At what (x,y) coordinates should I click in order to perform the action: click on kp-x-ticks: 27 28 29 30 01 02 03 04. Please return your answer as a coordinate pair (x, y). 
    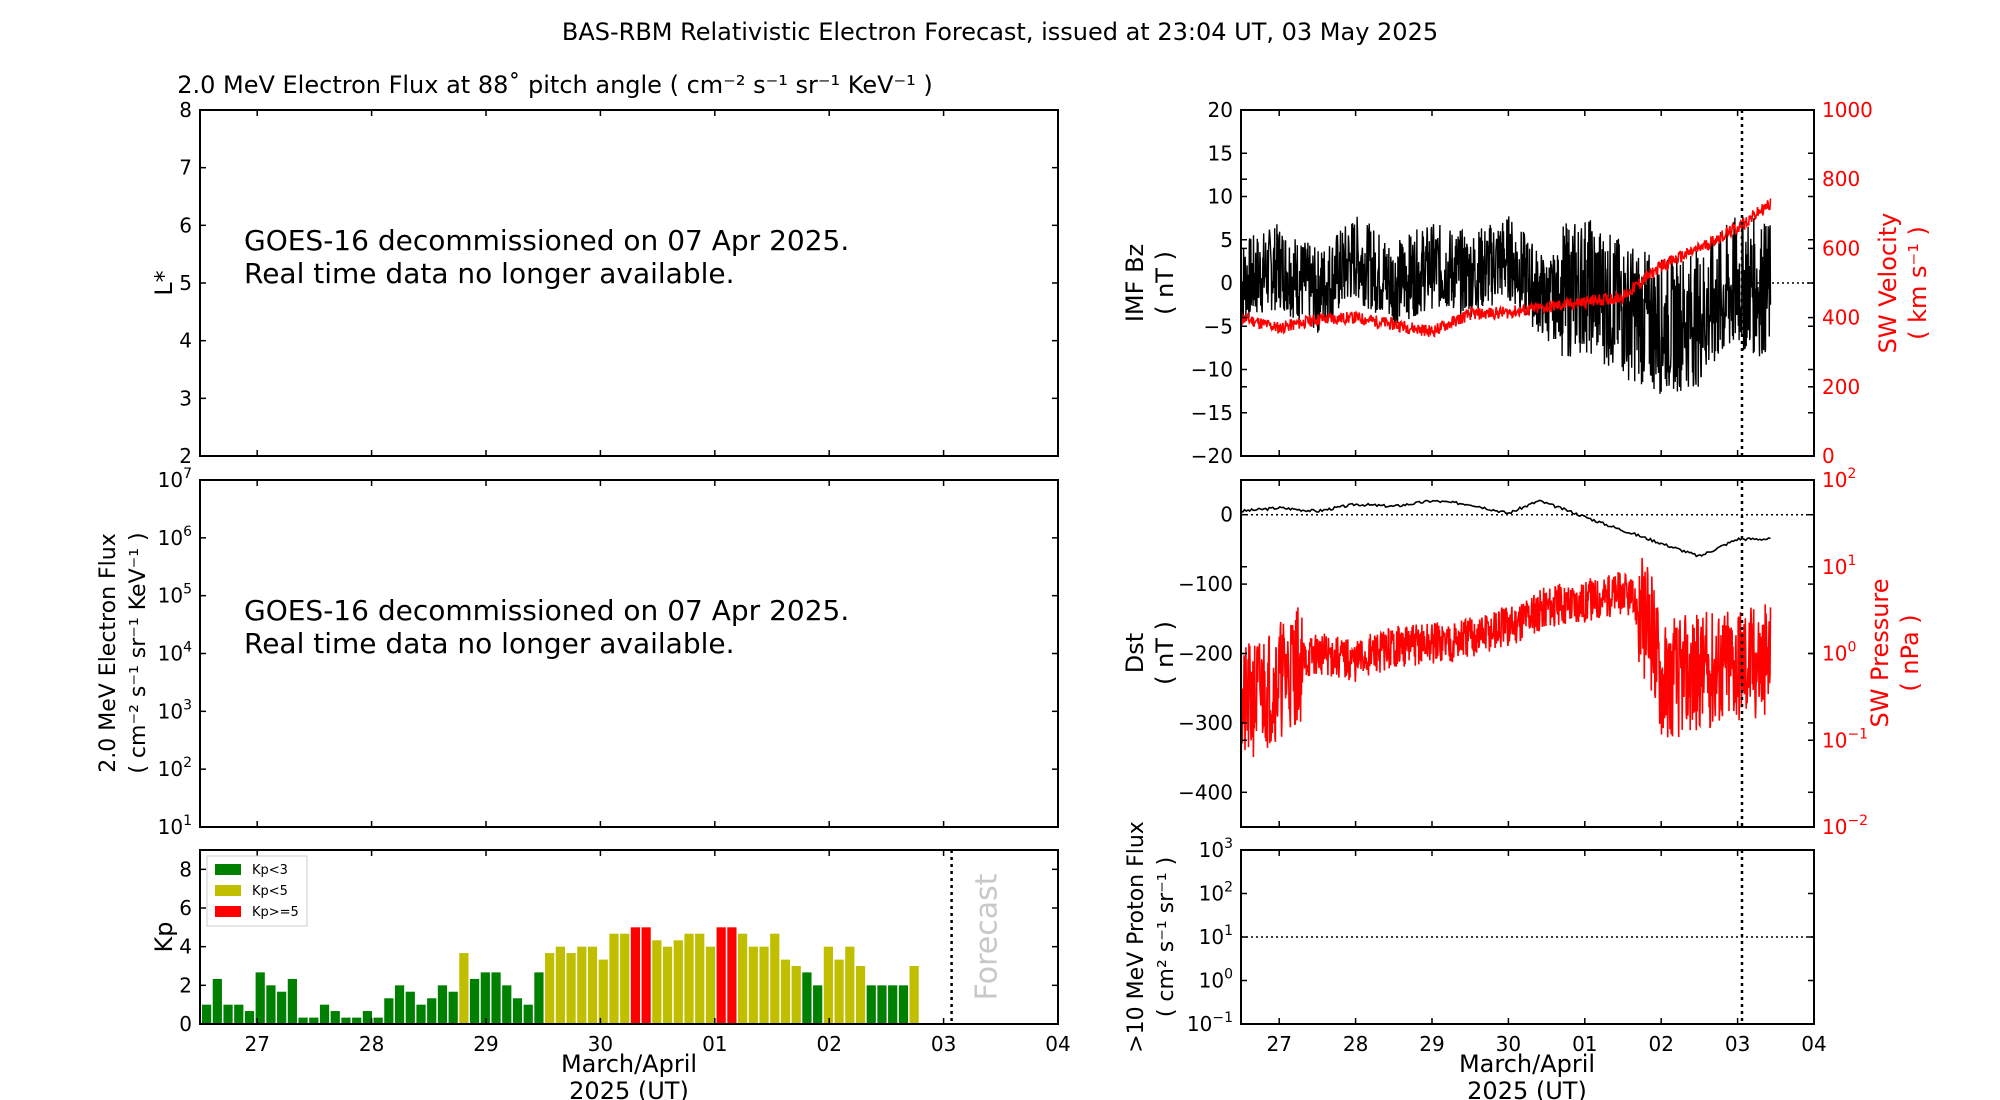
    Looking at the image, I should click on (657, 953).